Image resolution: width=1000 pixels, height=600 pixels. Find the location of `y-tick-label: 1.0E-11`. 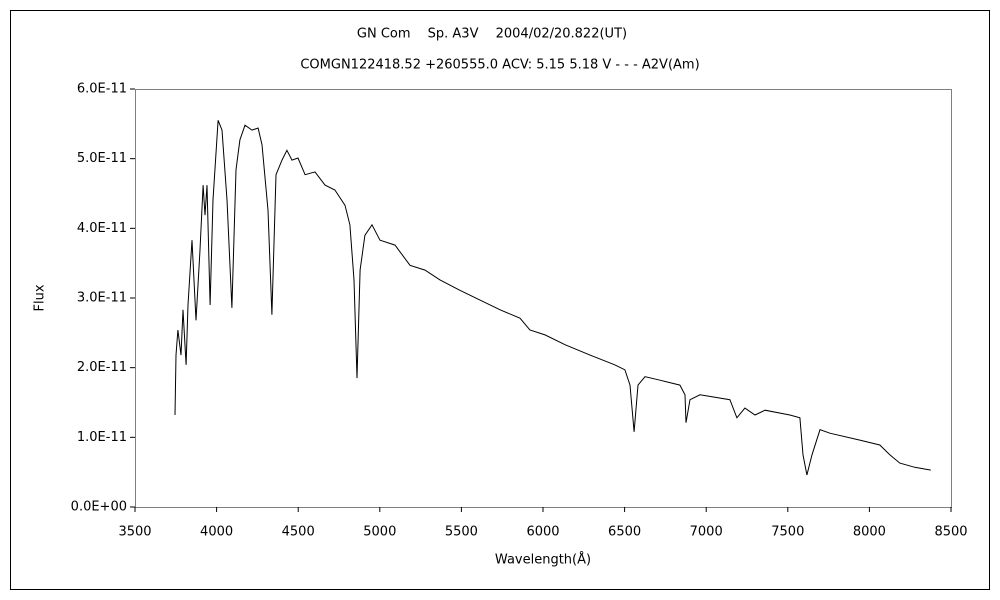

y-tick-label: 1.0E-11 is located at coordinates (102, 437).